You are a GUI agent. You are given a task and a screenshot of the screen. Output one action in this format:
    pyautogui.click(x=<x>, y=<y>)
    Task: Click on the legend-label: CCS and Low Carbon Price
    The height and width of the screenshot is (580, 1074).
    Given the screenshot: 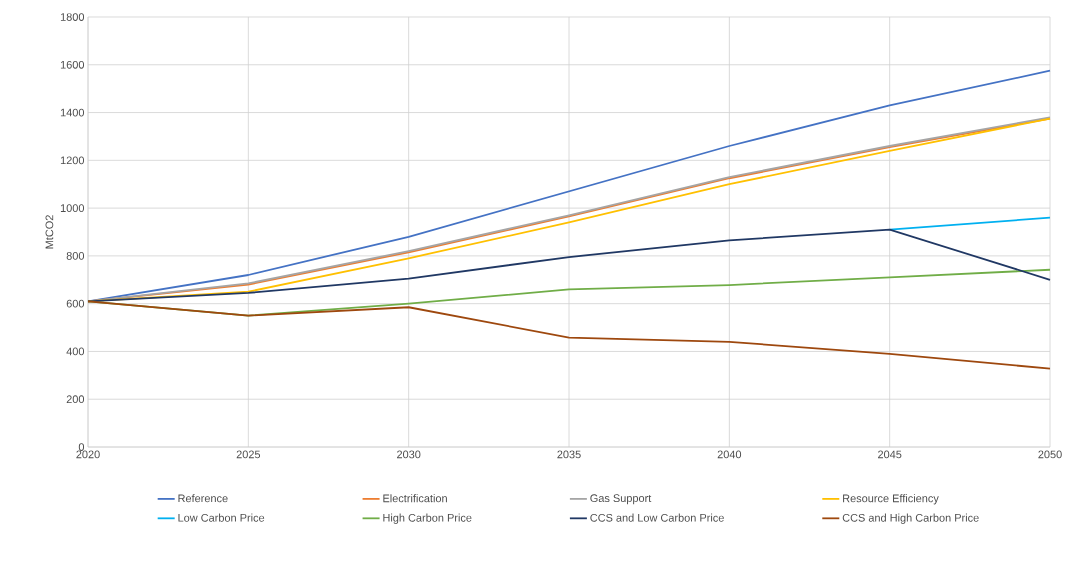 What is the action you would take?
    pyautogui.click(x=657, y=517)
    